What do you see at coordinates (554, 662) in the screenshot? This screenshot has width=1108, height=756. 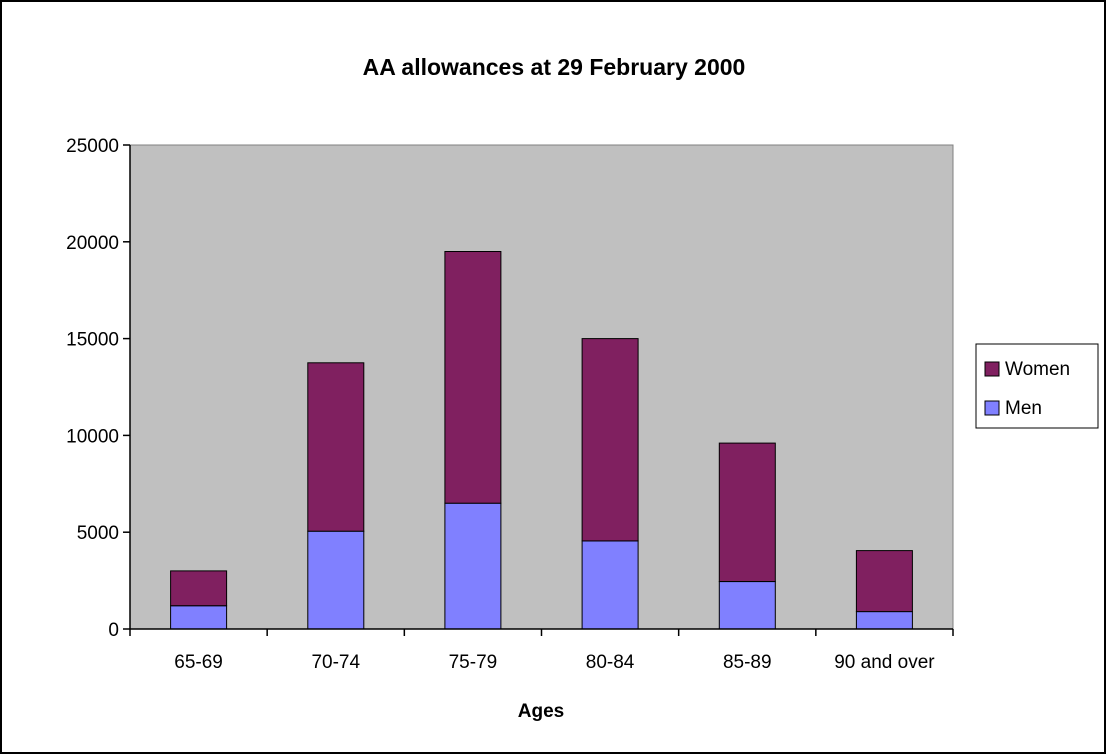 I see `x-tick-labels: 65-69 70-74 75-79 80-84 85-89 90 and over` at bounding box center [554, 662].